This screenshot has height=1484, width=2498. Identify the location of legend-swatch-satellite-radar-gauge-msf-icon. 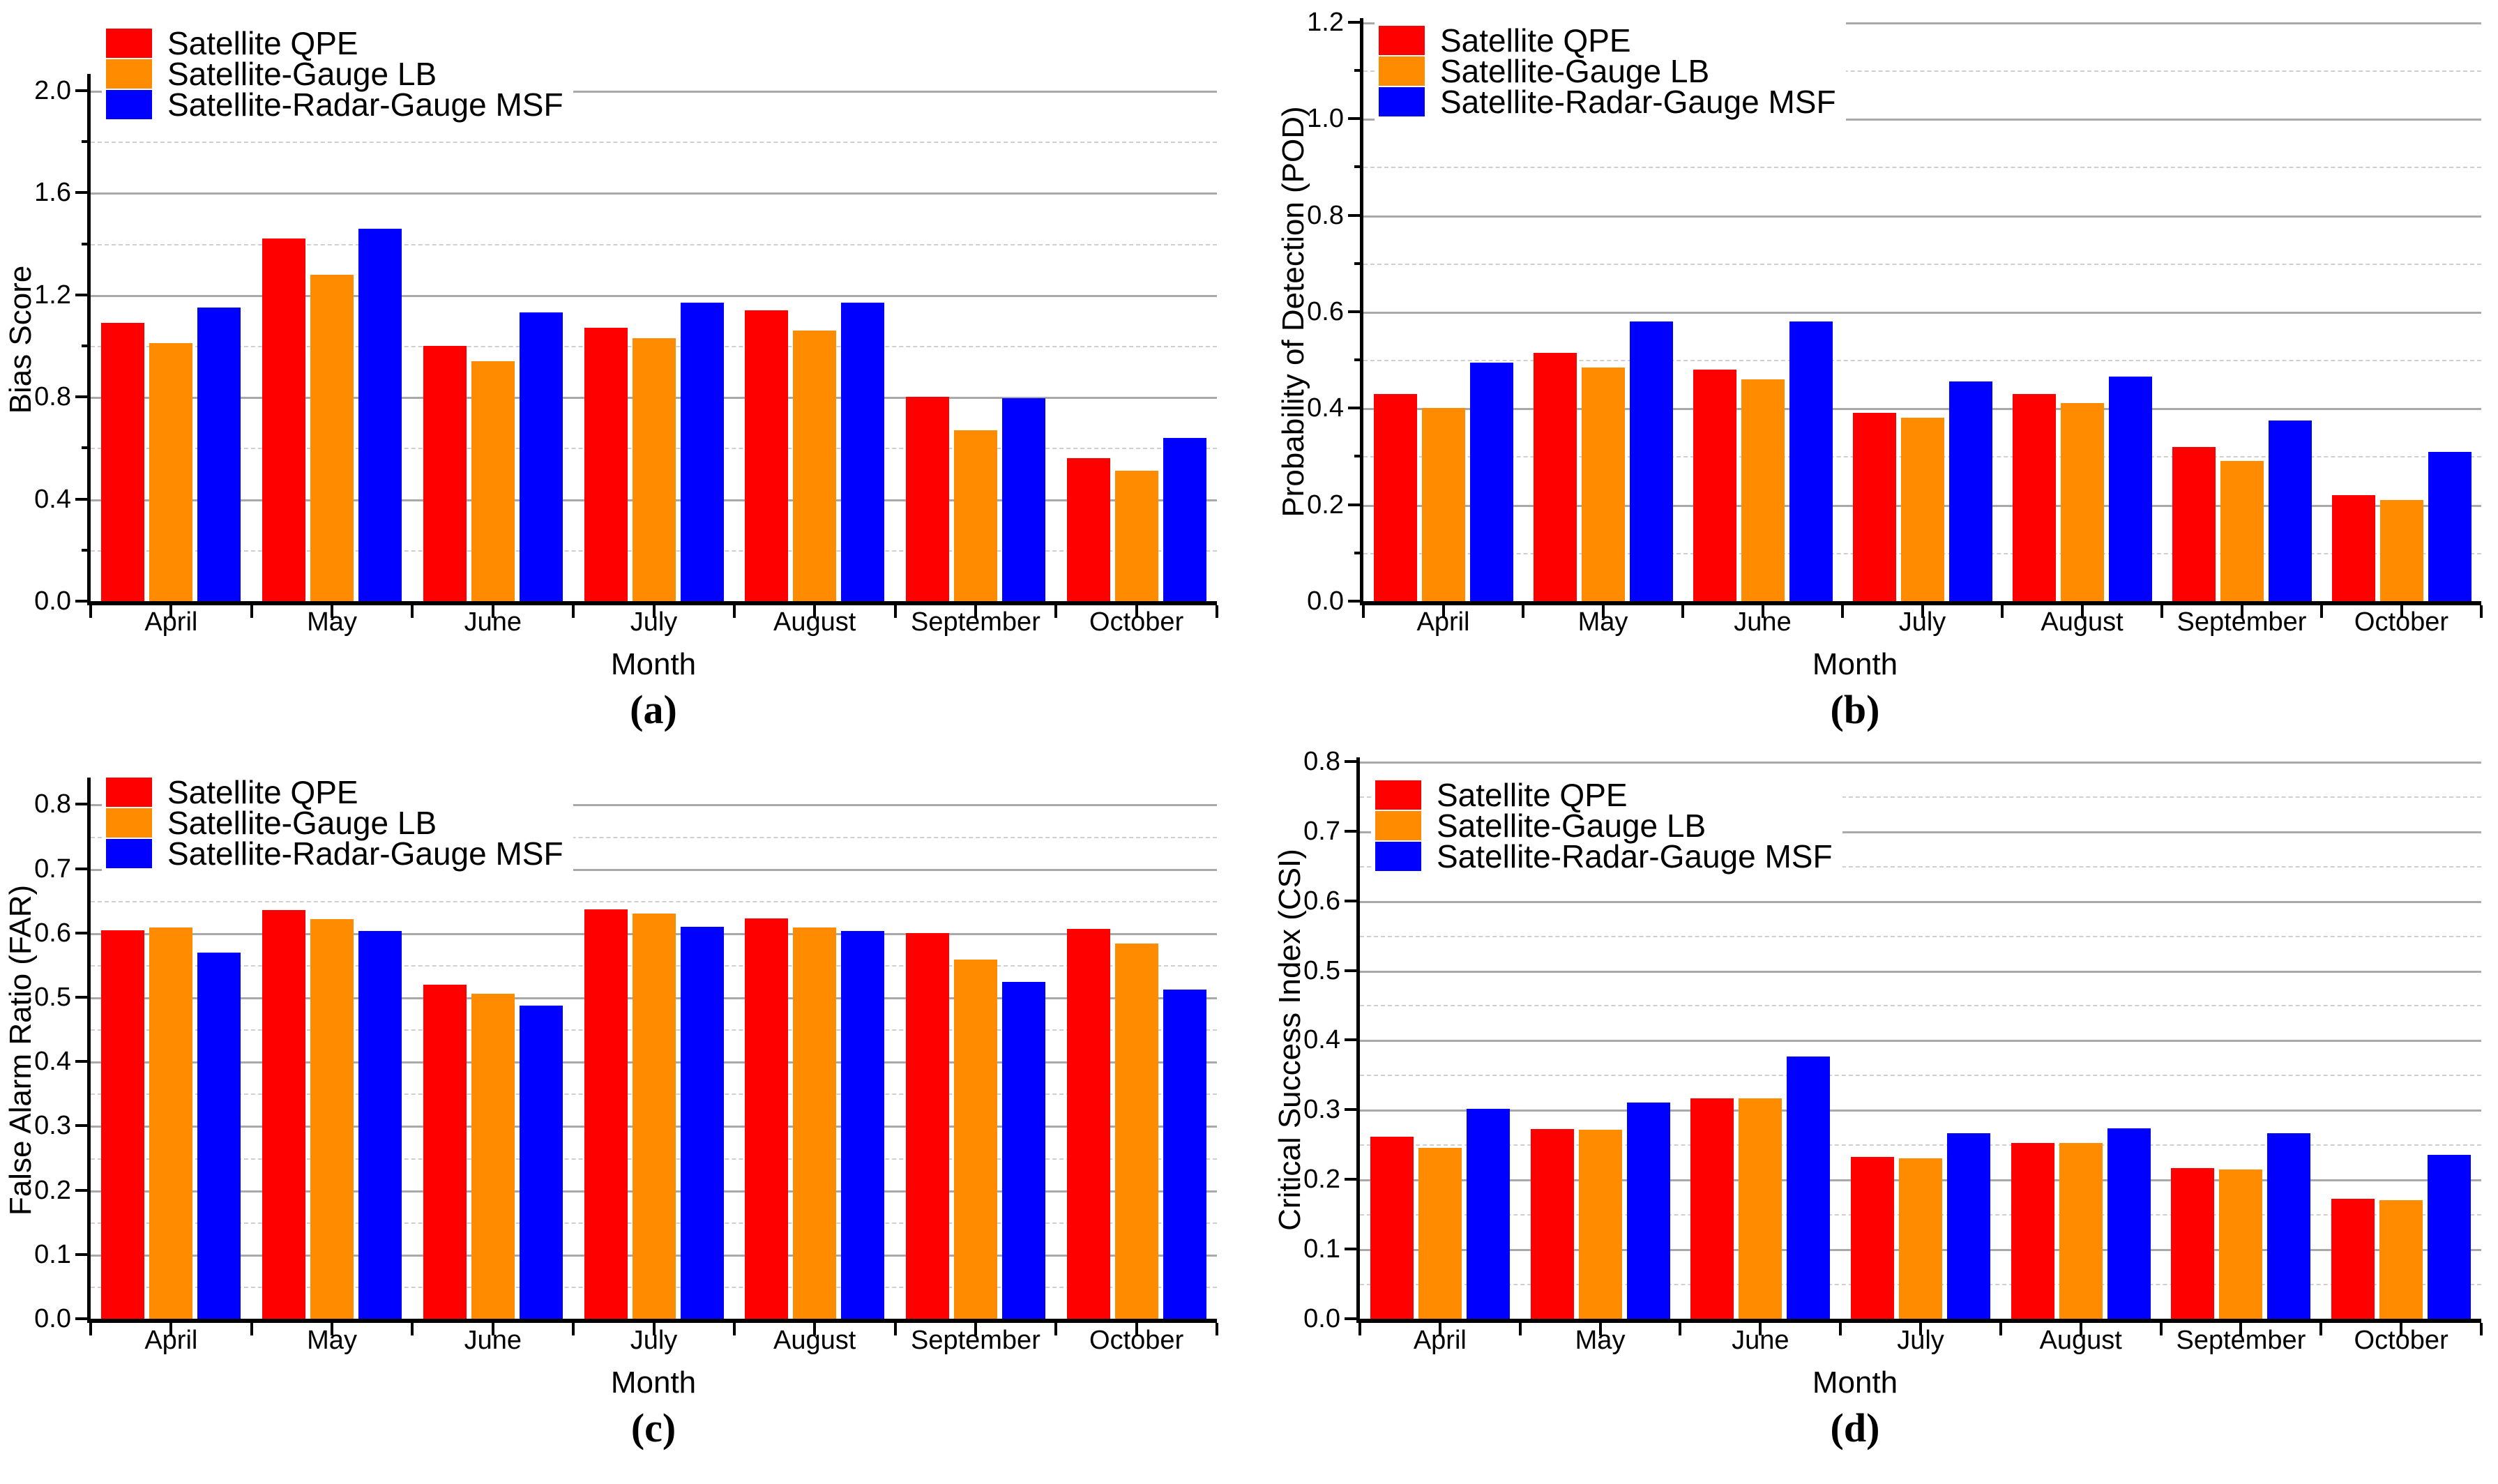
(1398, 856).